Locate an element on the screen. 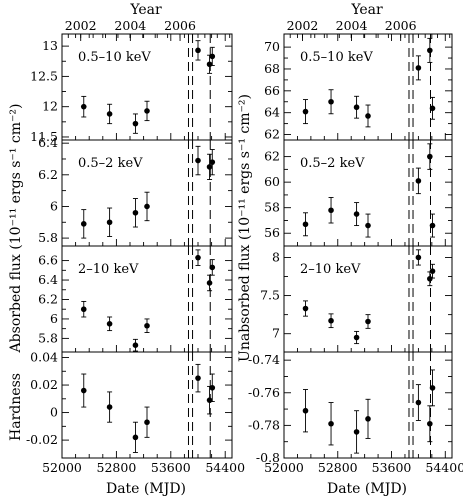 The width and height of the screenshot is (463, 497). y-tick-label: 6.4 is located at coordinates (48, 142).